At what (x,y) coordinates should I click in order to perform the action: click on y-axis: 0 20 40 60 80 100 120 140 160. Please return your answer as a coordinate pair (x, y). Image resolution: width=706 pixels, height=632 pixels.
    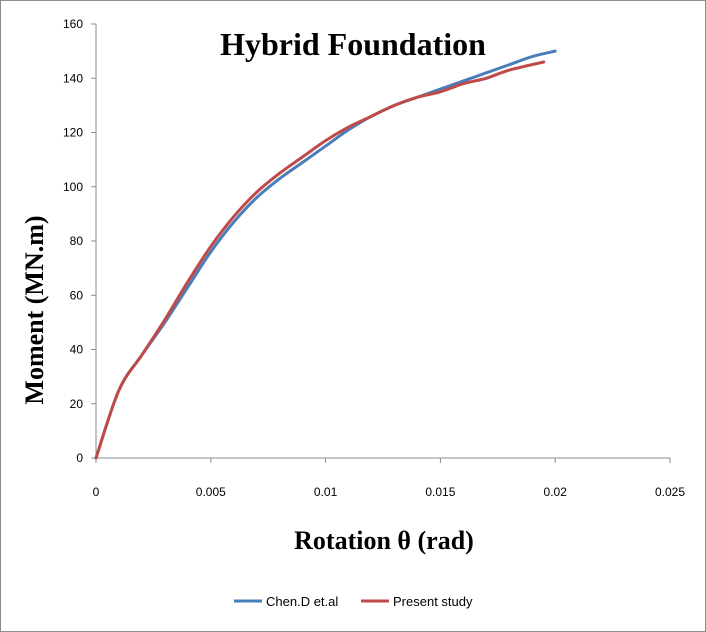
    Looking at the image, I should click on (80, 241).